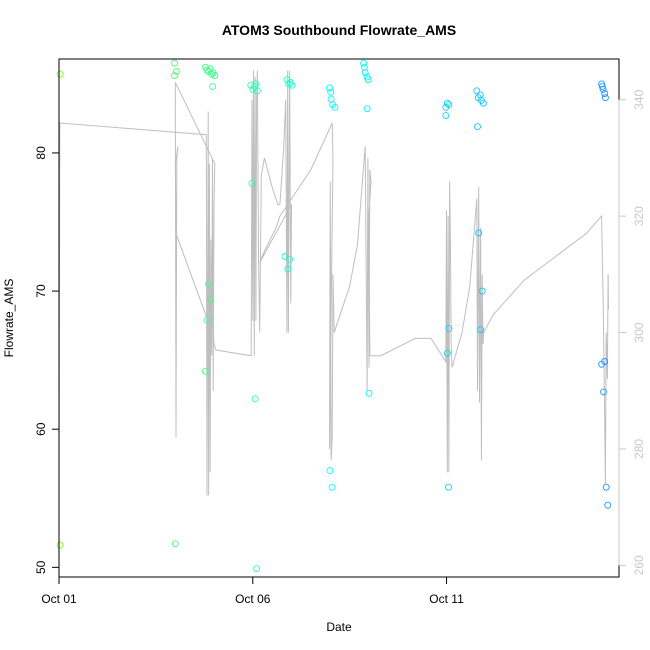 The image size is (650, 650). Describe the element at coordinates (252, 591) in the screenshot. I see `x-axis: Oct 01 Oct 06 Oct 11` at that location.